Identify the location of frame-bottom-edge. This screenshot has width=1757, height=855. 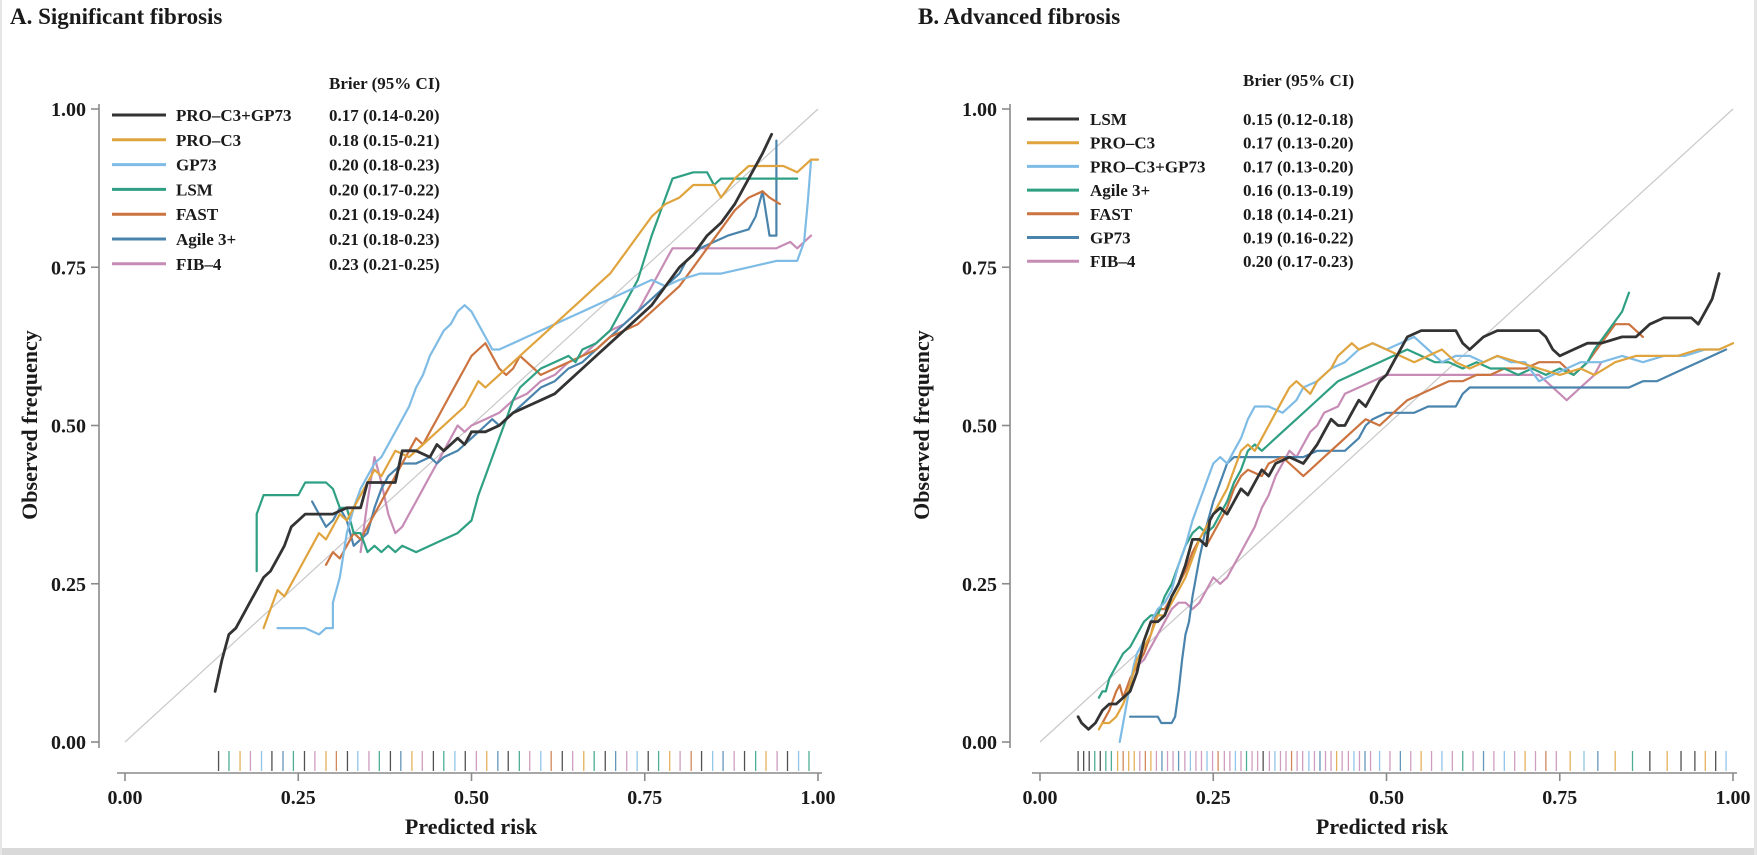
(878, 851).